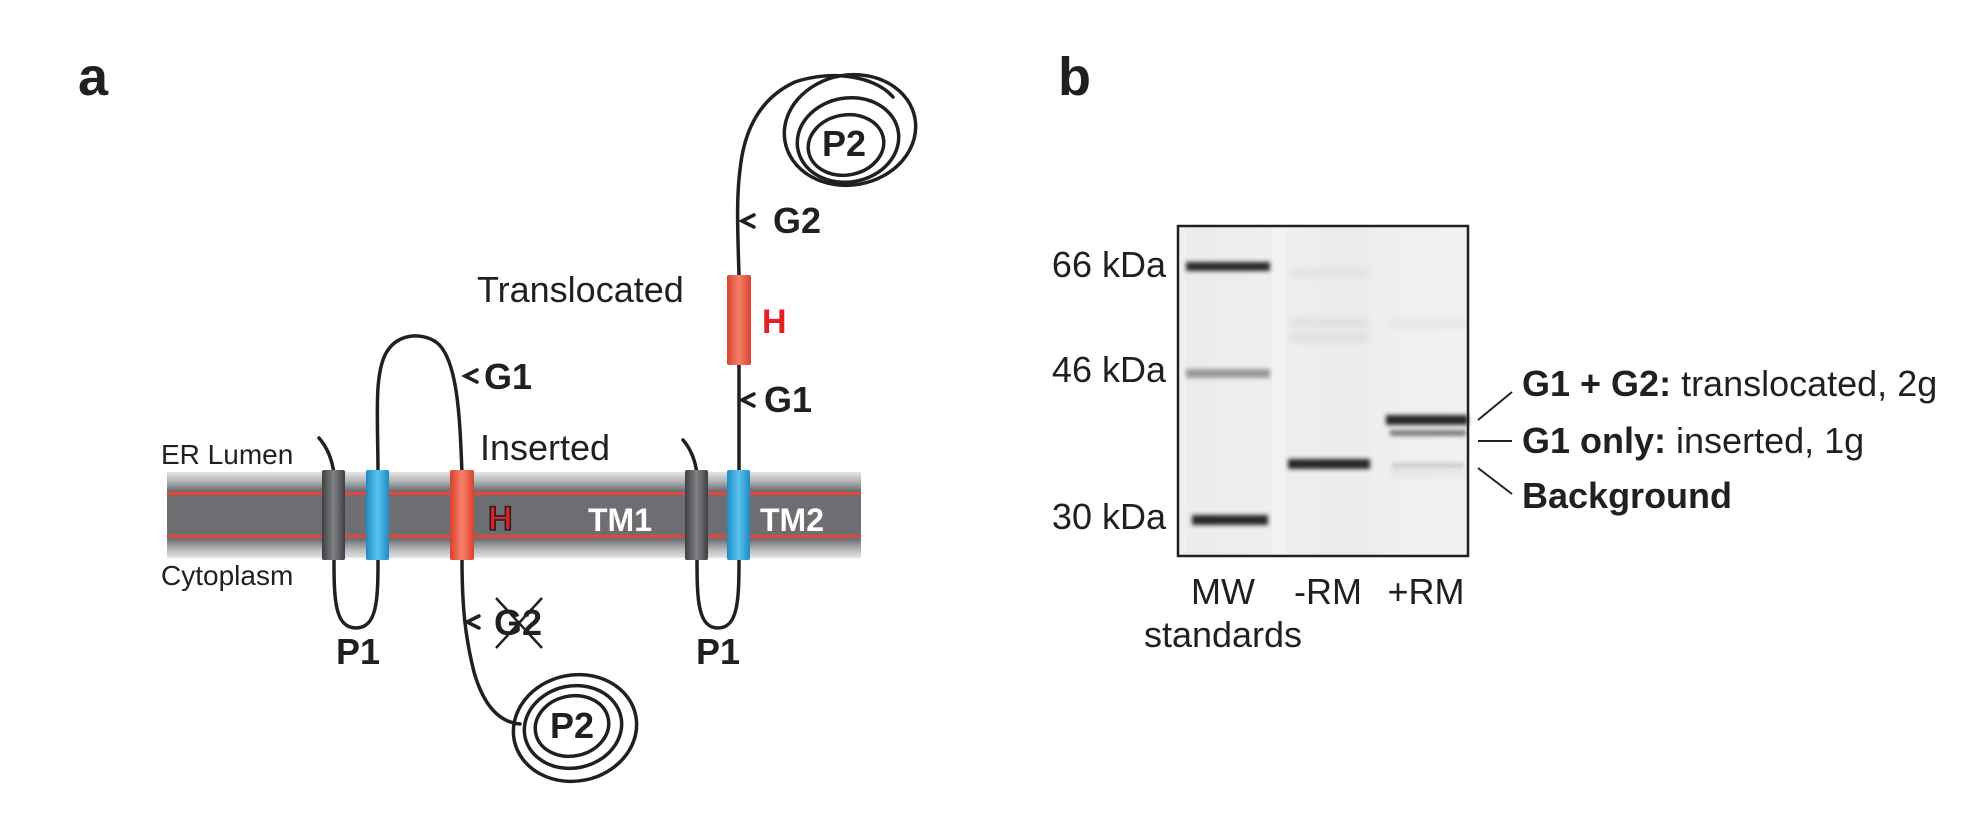 This screenshot has height=822, width=1984. What do you see at coordinates (1594, 440) in the screenshot?
I see `annotation-g1-only-bold: G1 only:` at bounding box center [1594, 440].